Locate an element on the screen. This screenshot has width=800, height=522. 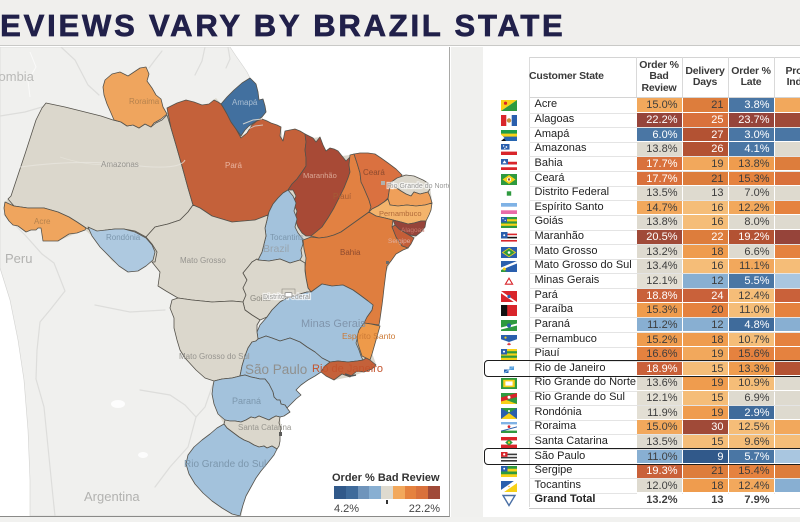
svg-text: São Paulo is located at coordinates (276, 369).